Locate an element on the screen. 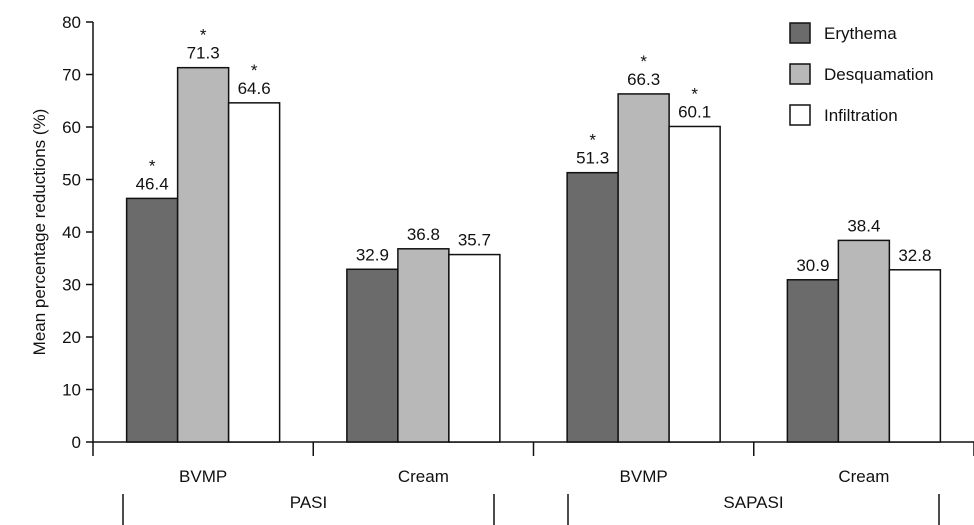 The width and height of the screenshot is (974, 525). data-label: 32.9 is located at coordinates (372, 254).